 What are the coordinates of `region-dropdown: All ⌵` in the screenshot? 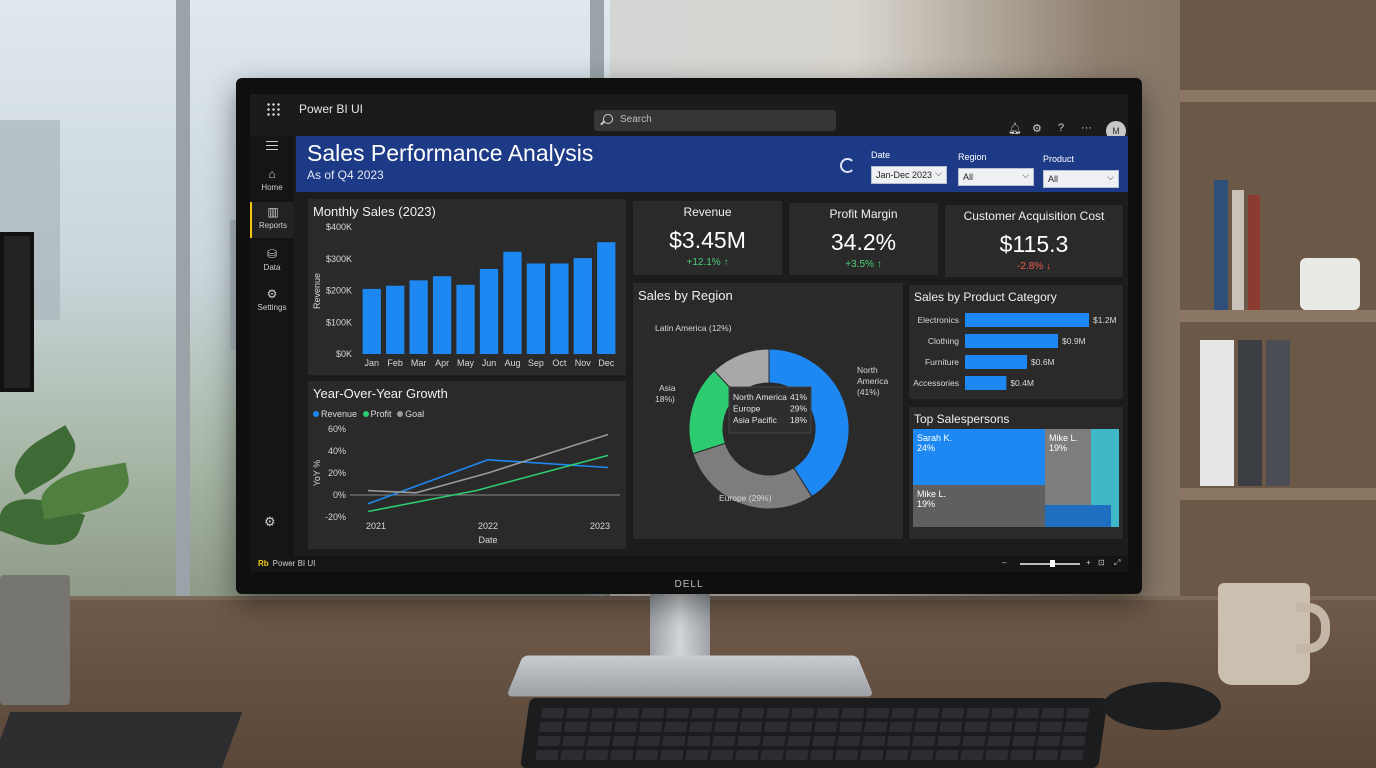 It's located at (996, 177).